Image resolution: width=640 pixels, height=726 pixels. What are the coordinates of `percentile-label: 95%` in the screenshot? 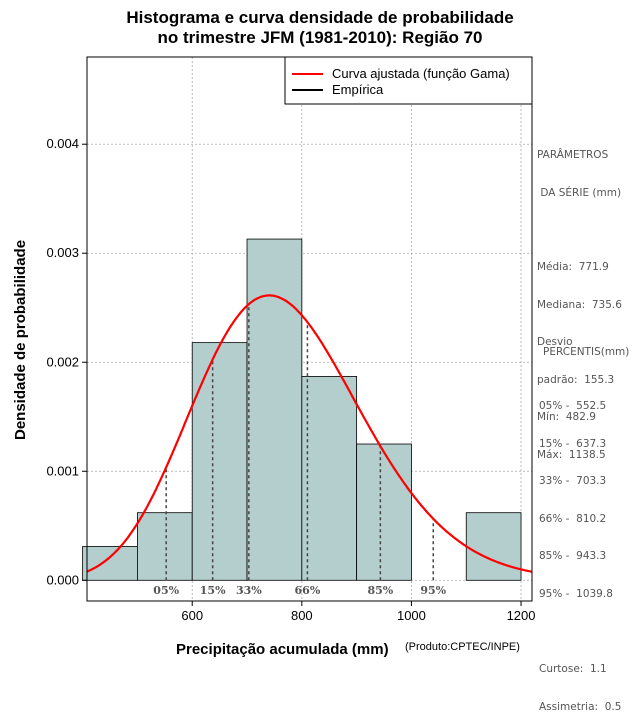 It's located at (433, 590).